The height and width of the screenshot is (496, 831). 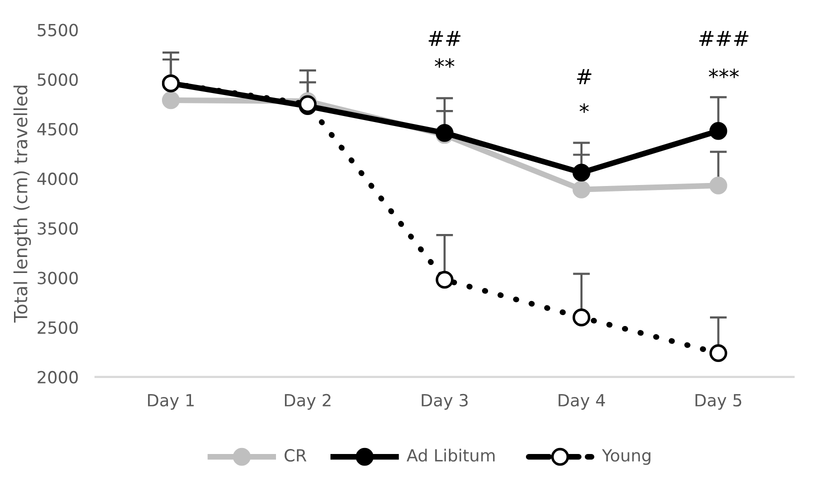 What do you see at coordinates (584, 108) in the screenshot?
I see `annotation: *` at bounding box center [584, 108].